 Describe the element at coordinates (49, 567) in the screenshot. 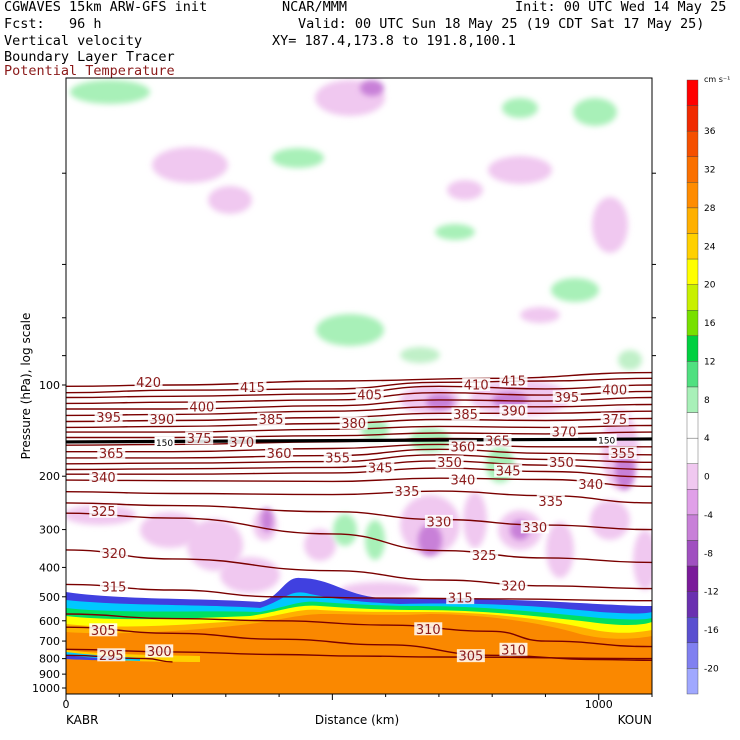

I see `pressure-tick-label: 400` at that location.